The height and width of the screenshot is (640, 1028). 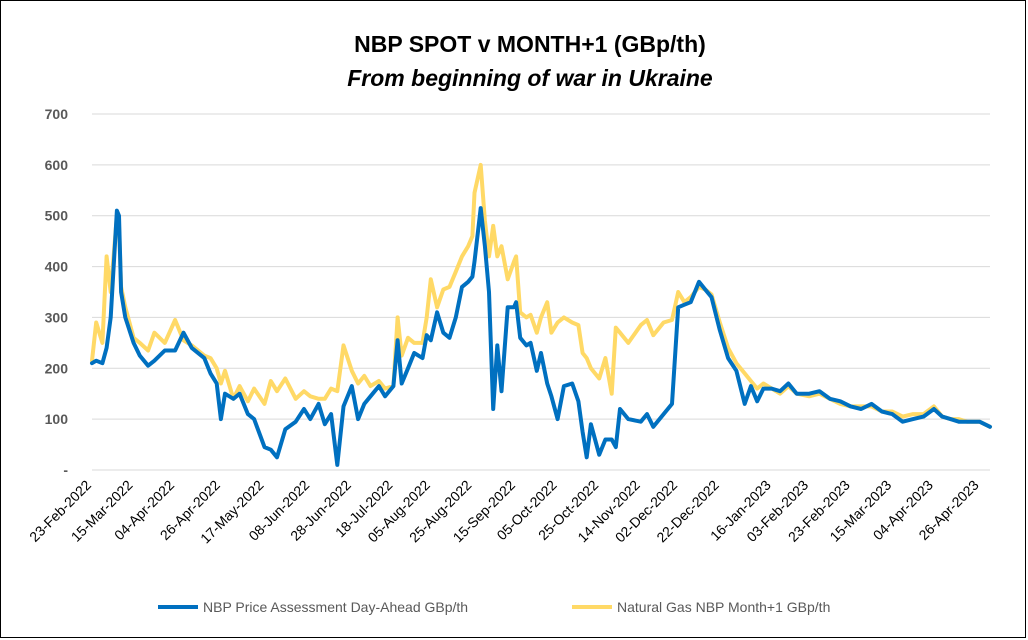 What do you see at coordinates (57, 292) in the screenshot?
I see `y-axis-ticks: - 100 200 300 400 500 600 700` at bounding box center [57, 292].